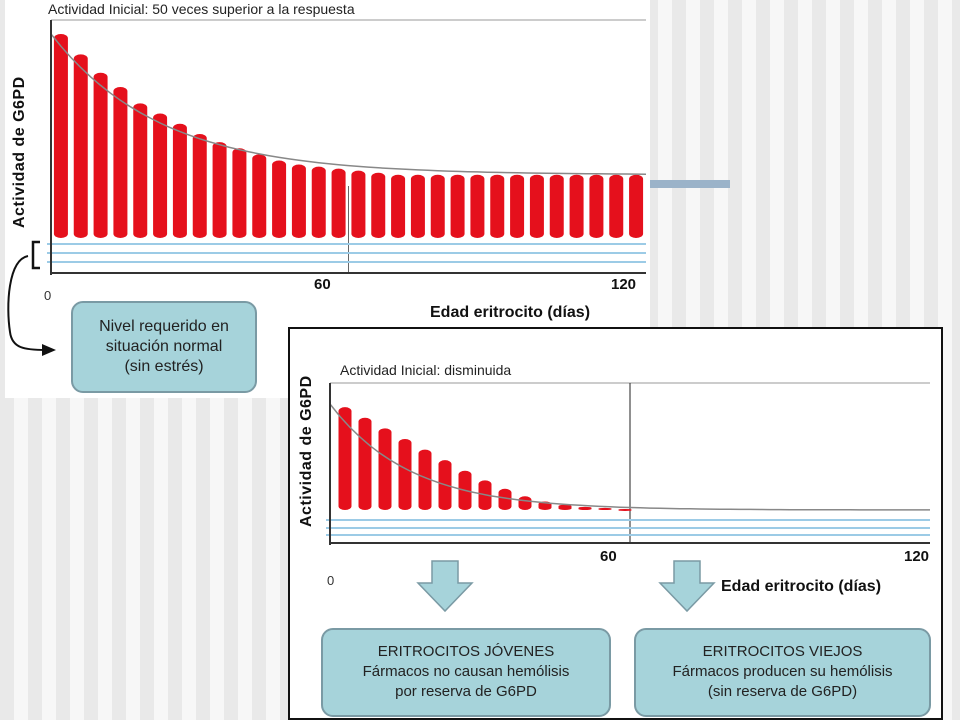 This screenshot has width=960, height=720. Describe the element at coordinates (510, 312) in the screenshot. I see `top-chart-x-axis-label: Edad eritrocito (días)` at that location.